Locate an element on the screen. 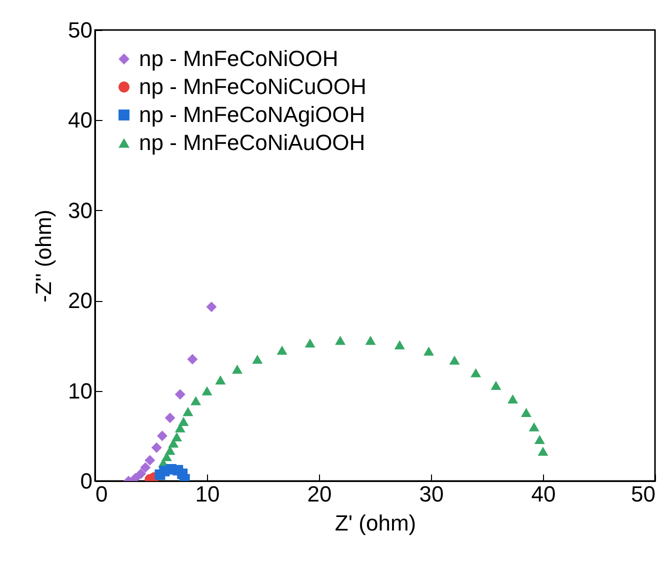 This screenshot has width=672, height=574. x-axis-title: Z' (ohm) is located at coordinates (375, 523).